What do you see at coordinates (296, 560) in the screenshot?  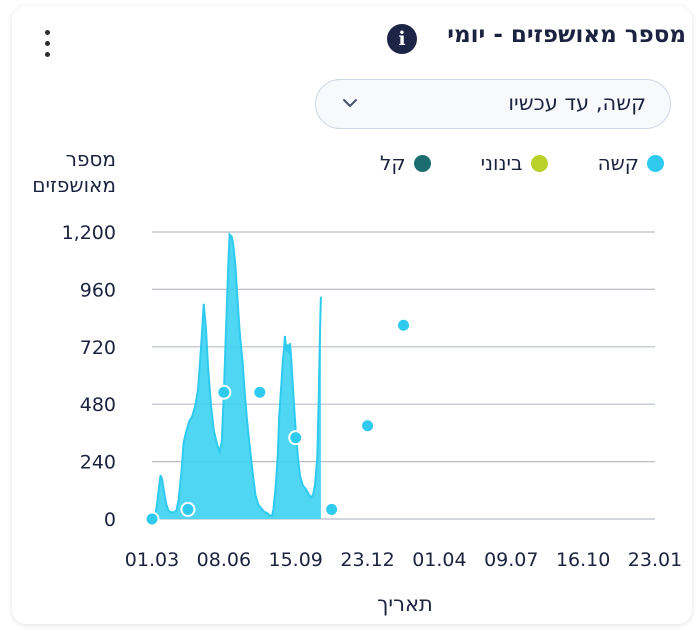 I see `x-tick-label: 15.09` at bounding box center [296, 560].